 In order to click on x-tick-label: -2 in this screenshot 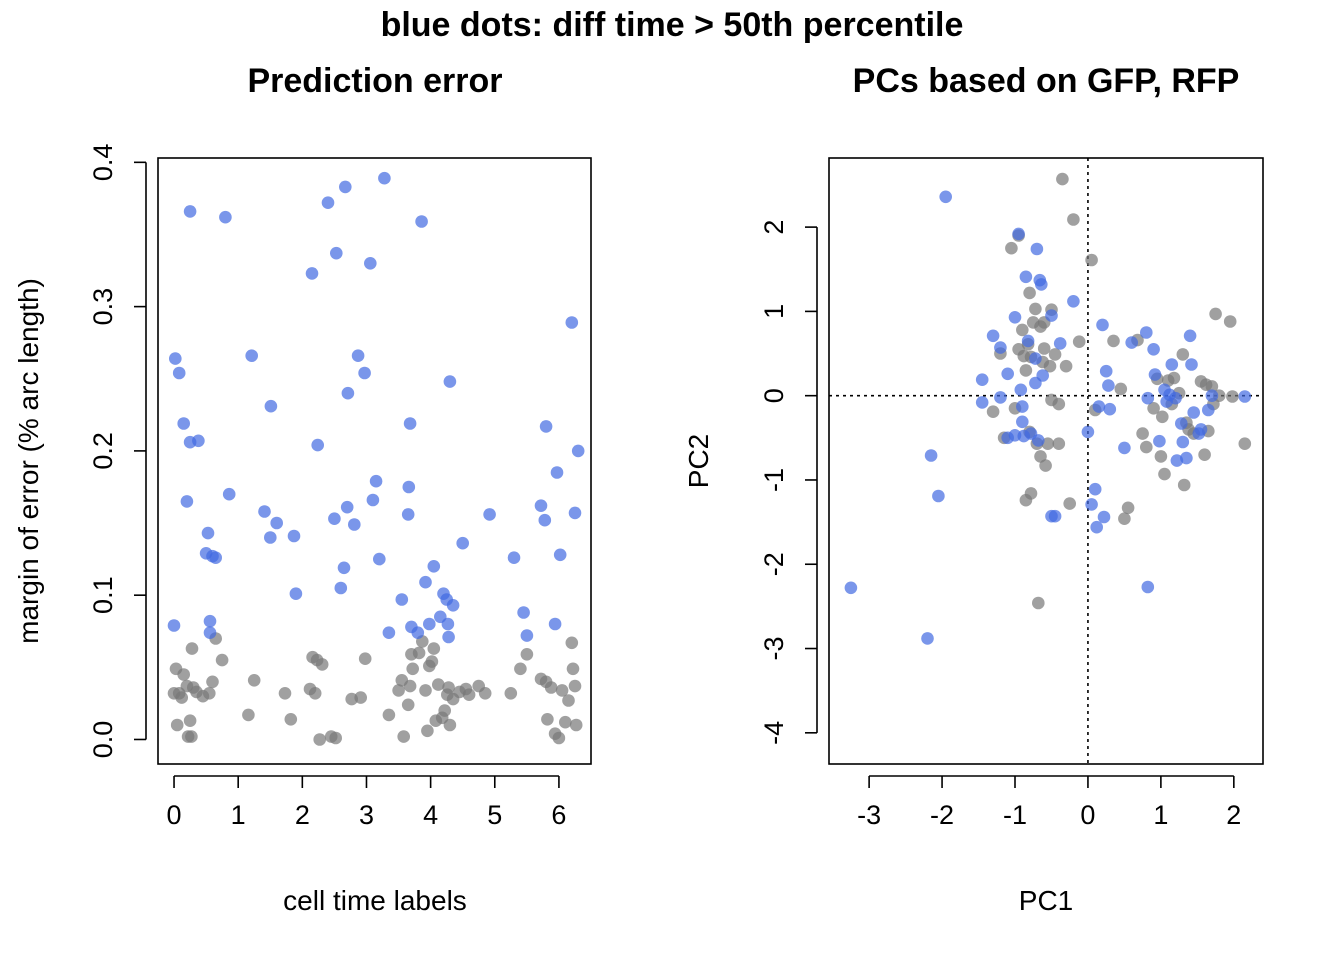, I will do `click(942, 815)`.